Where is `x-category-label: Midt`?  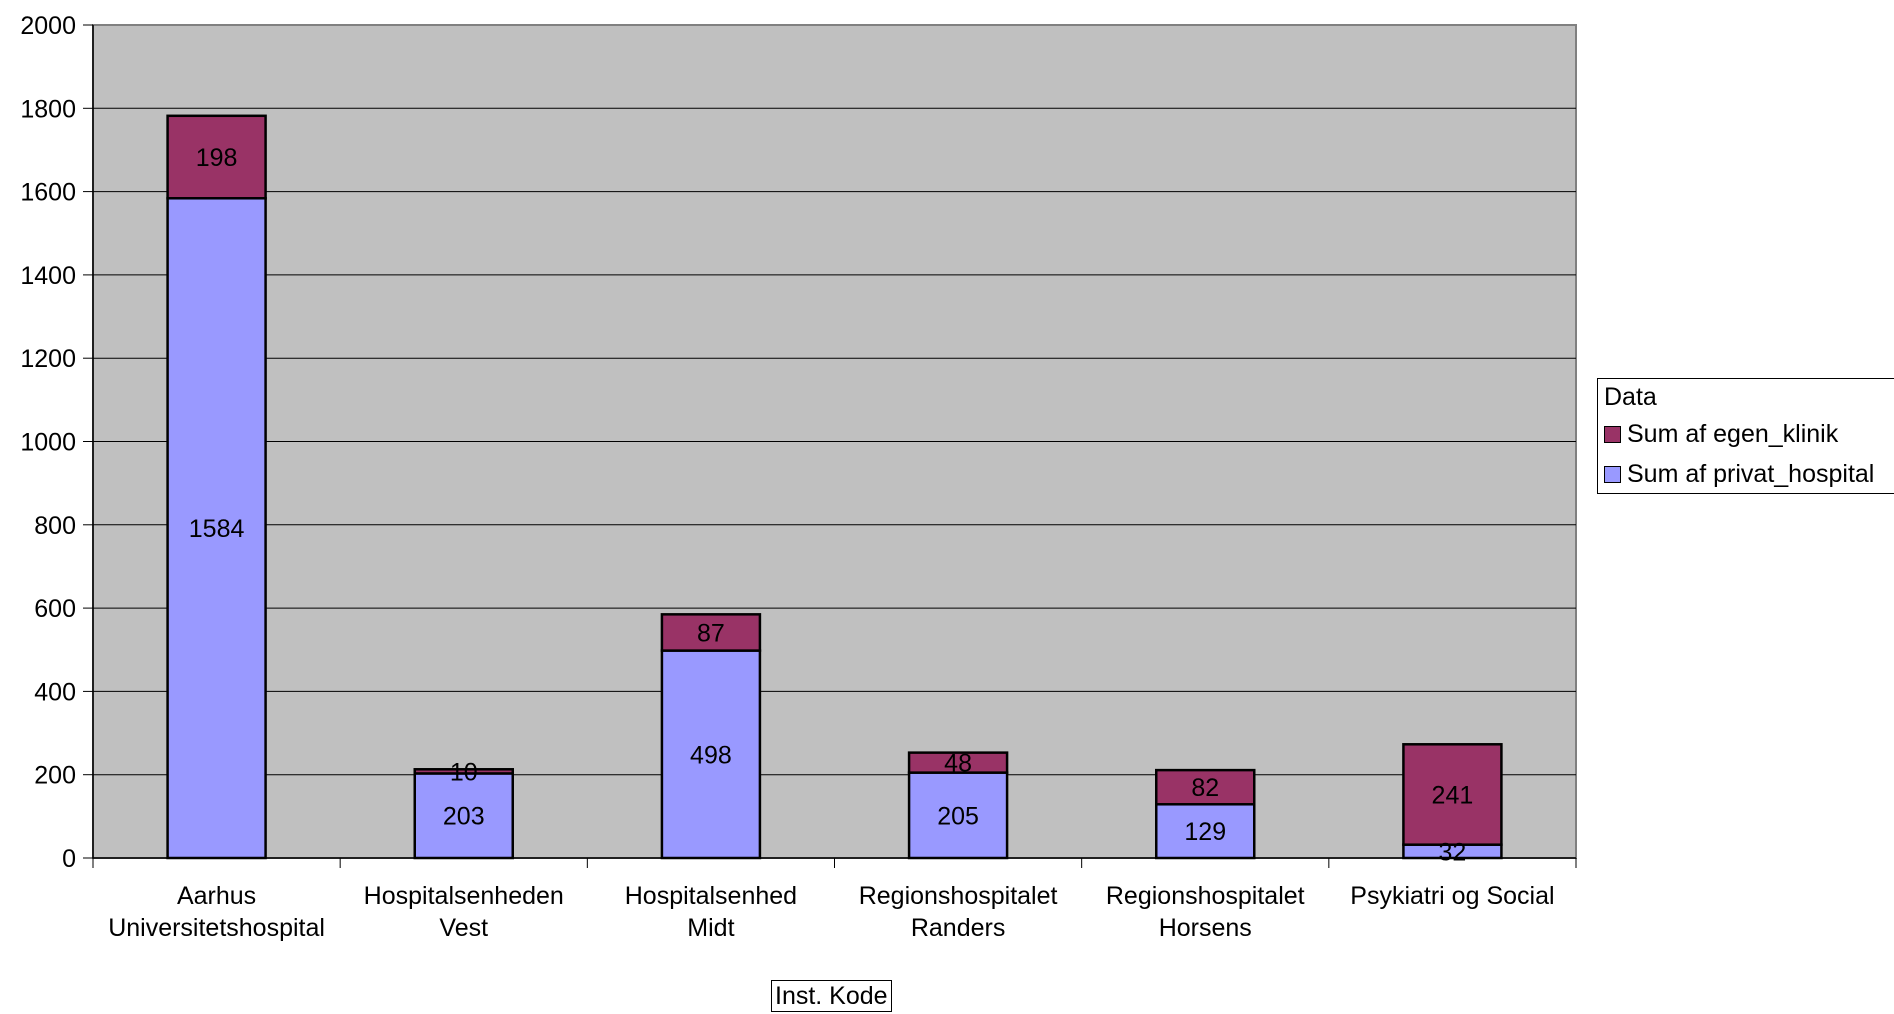
x-category-label: Midt is located at coordinates (710, 928).